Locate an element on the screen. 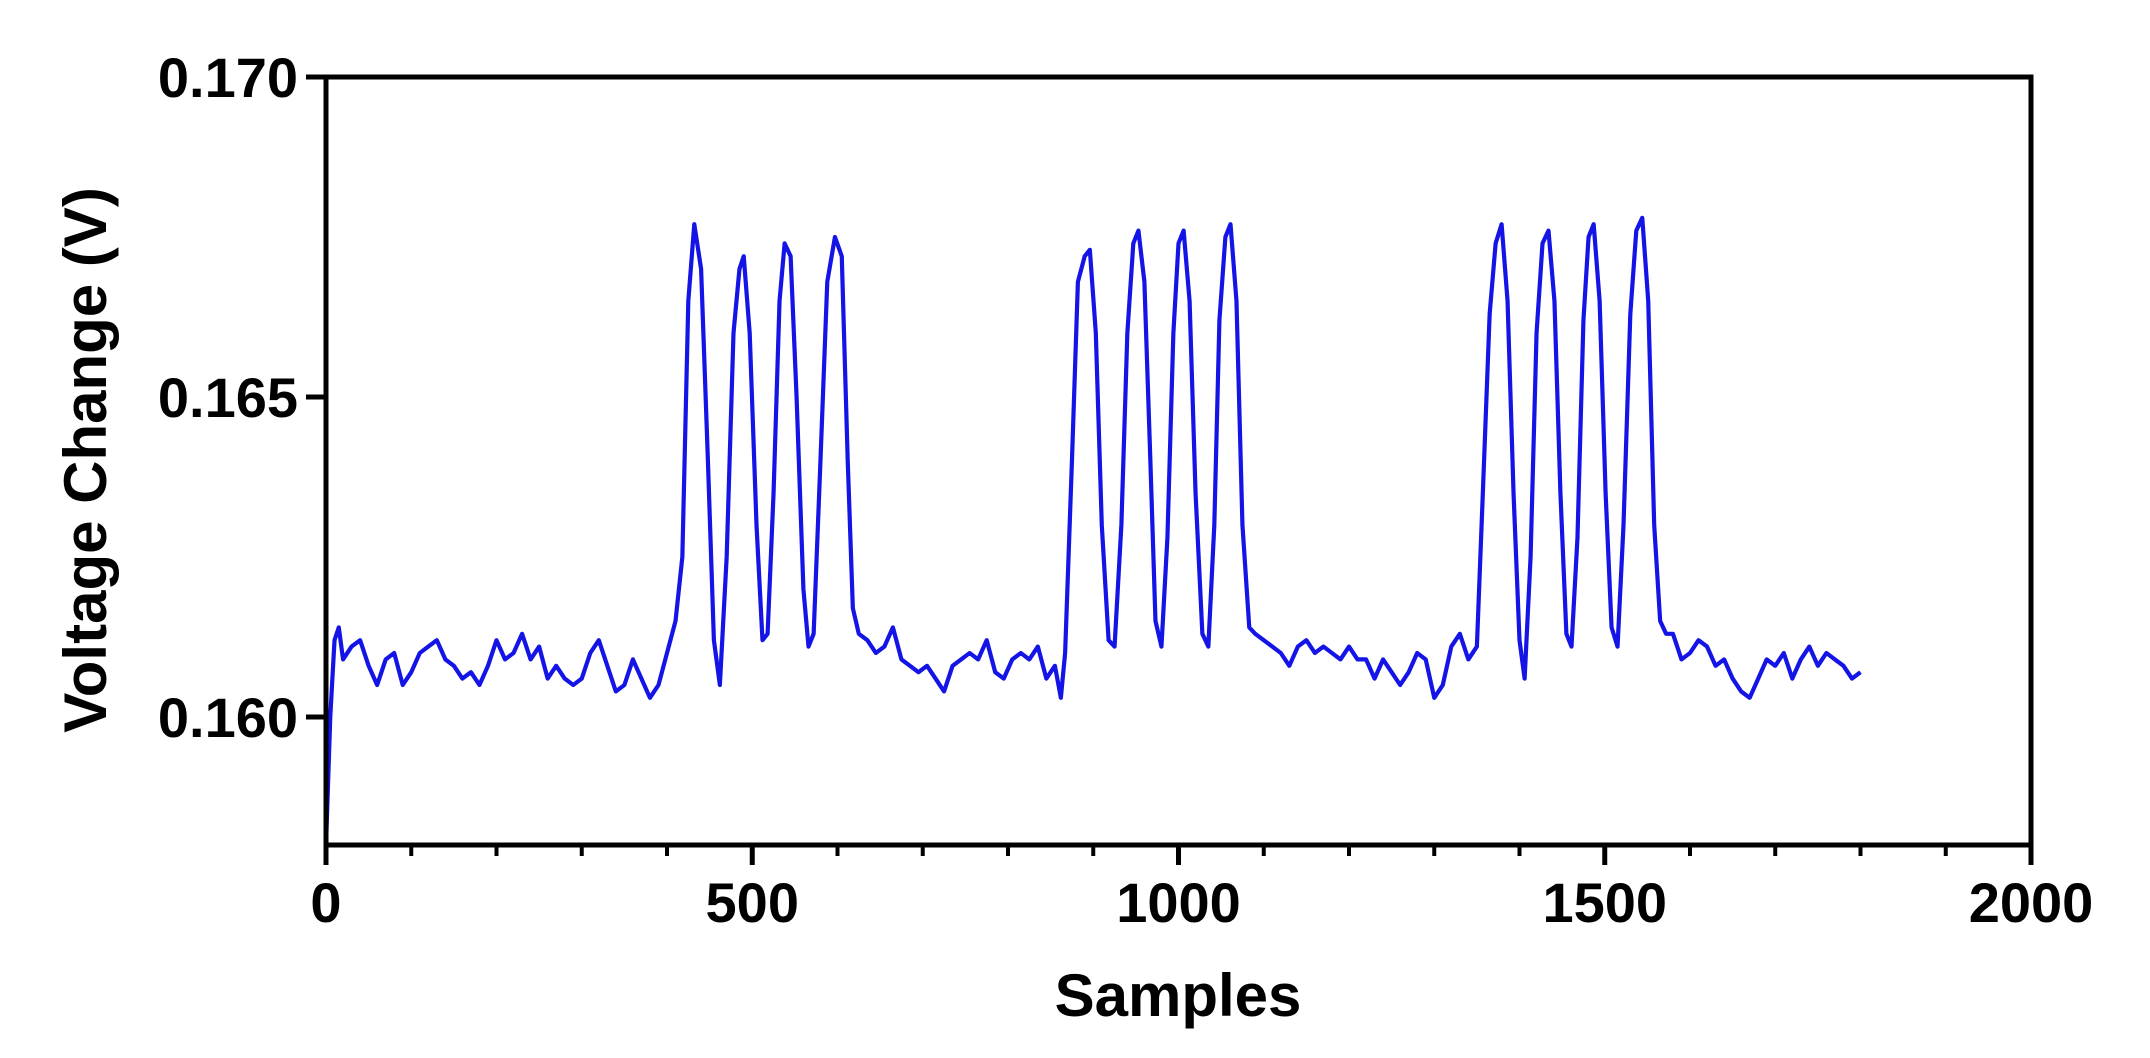  y-tick-label: 0.160 is located at coordinates (228, 717).